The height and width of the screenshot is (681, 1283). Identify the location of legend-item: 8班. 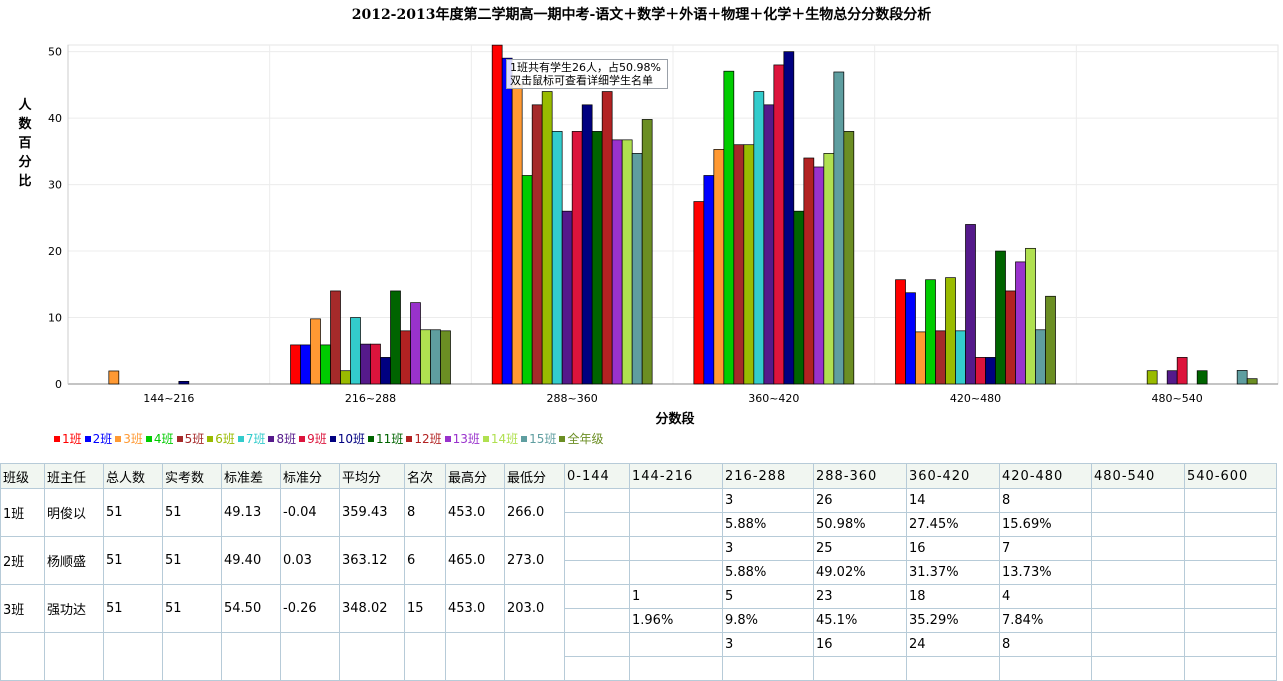
(282, 439).